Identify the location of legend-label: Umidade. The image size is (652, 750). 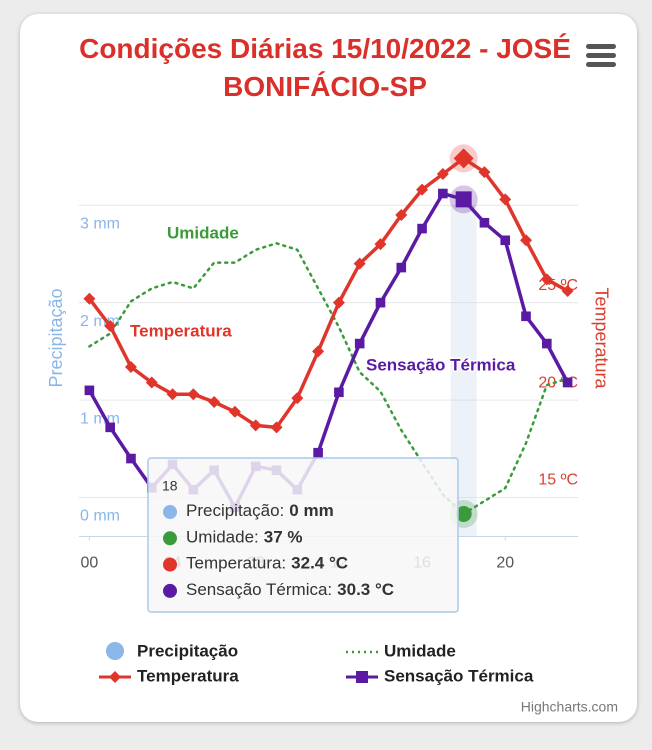
(420, 650).